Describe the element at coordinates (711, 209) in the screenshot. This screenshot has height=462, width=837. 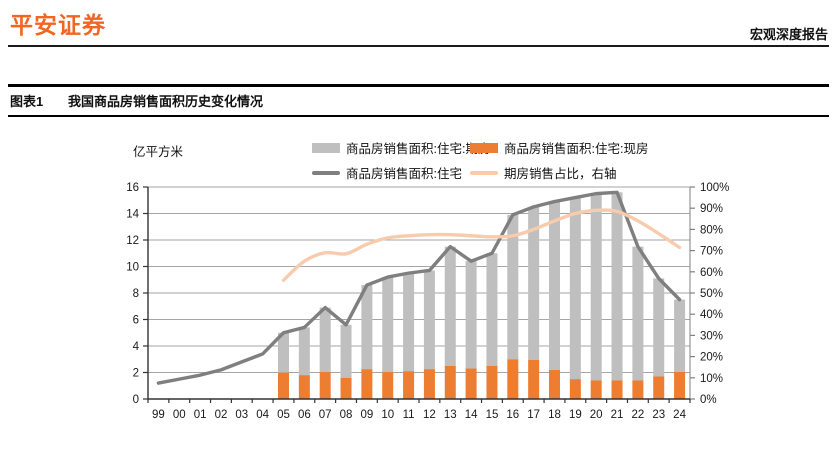
I see `svg-text: 90%` at that location.